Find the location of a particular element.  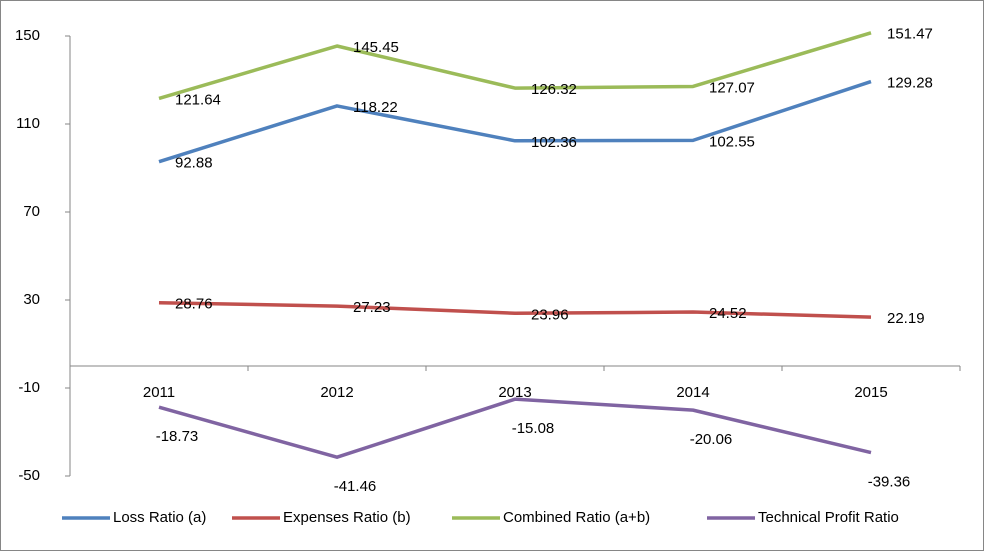

data-label: -15.08 is located at coordinates (533, 428).